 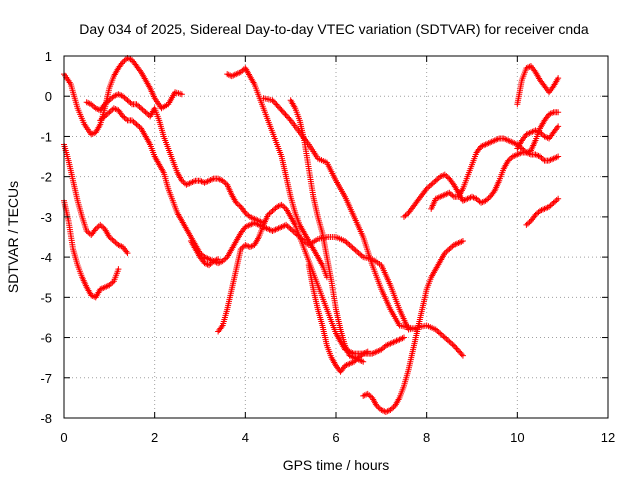 What do you see at coordinates (46, 297) in the screenshot?
I see `y-tick-label: -5` at bounding box center [46, 297].